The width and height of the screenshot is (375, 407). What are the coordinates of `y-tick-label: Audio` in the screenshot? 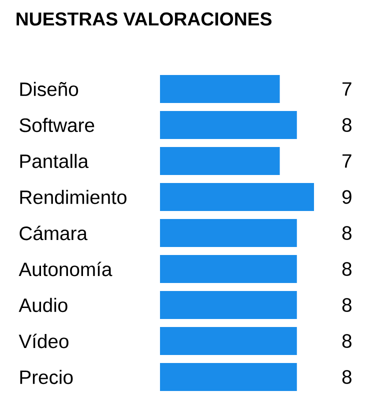 It's located at (43, 305).